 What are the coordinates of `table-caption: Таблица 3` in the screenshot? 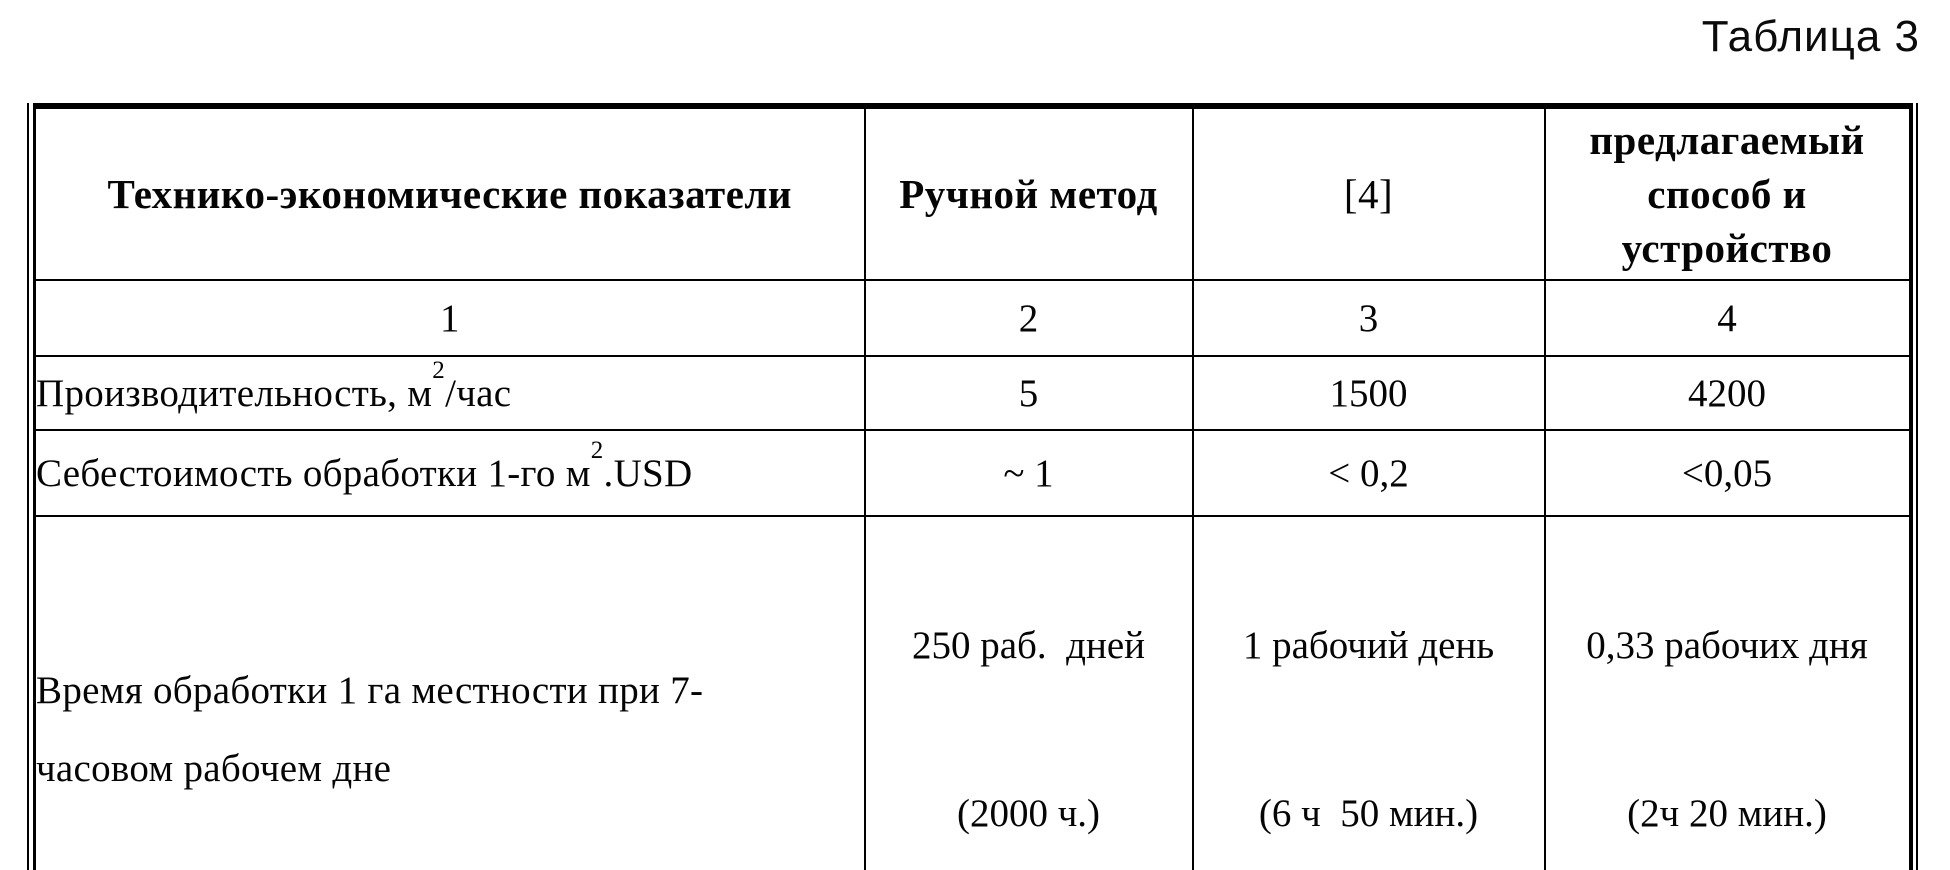 It's located at (1810, 36).